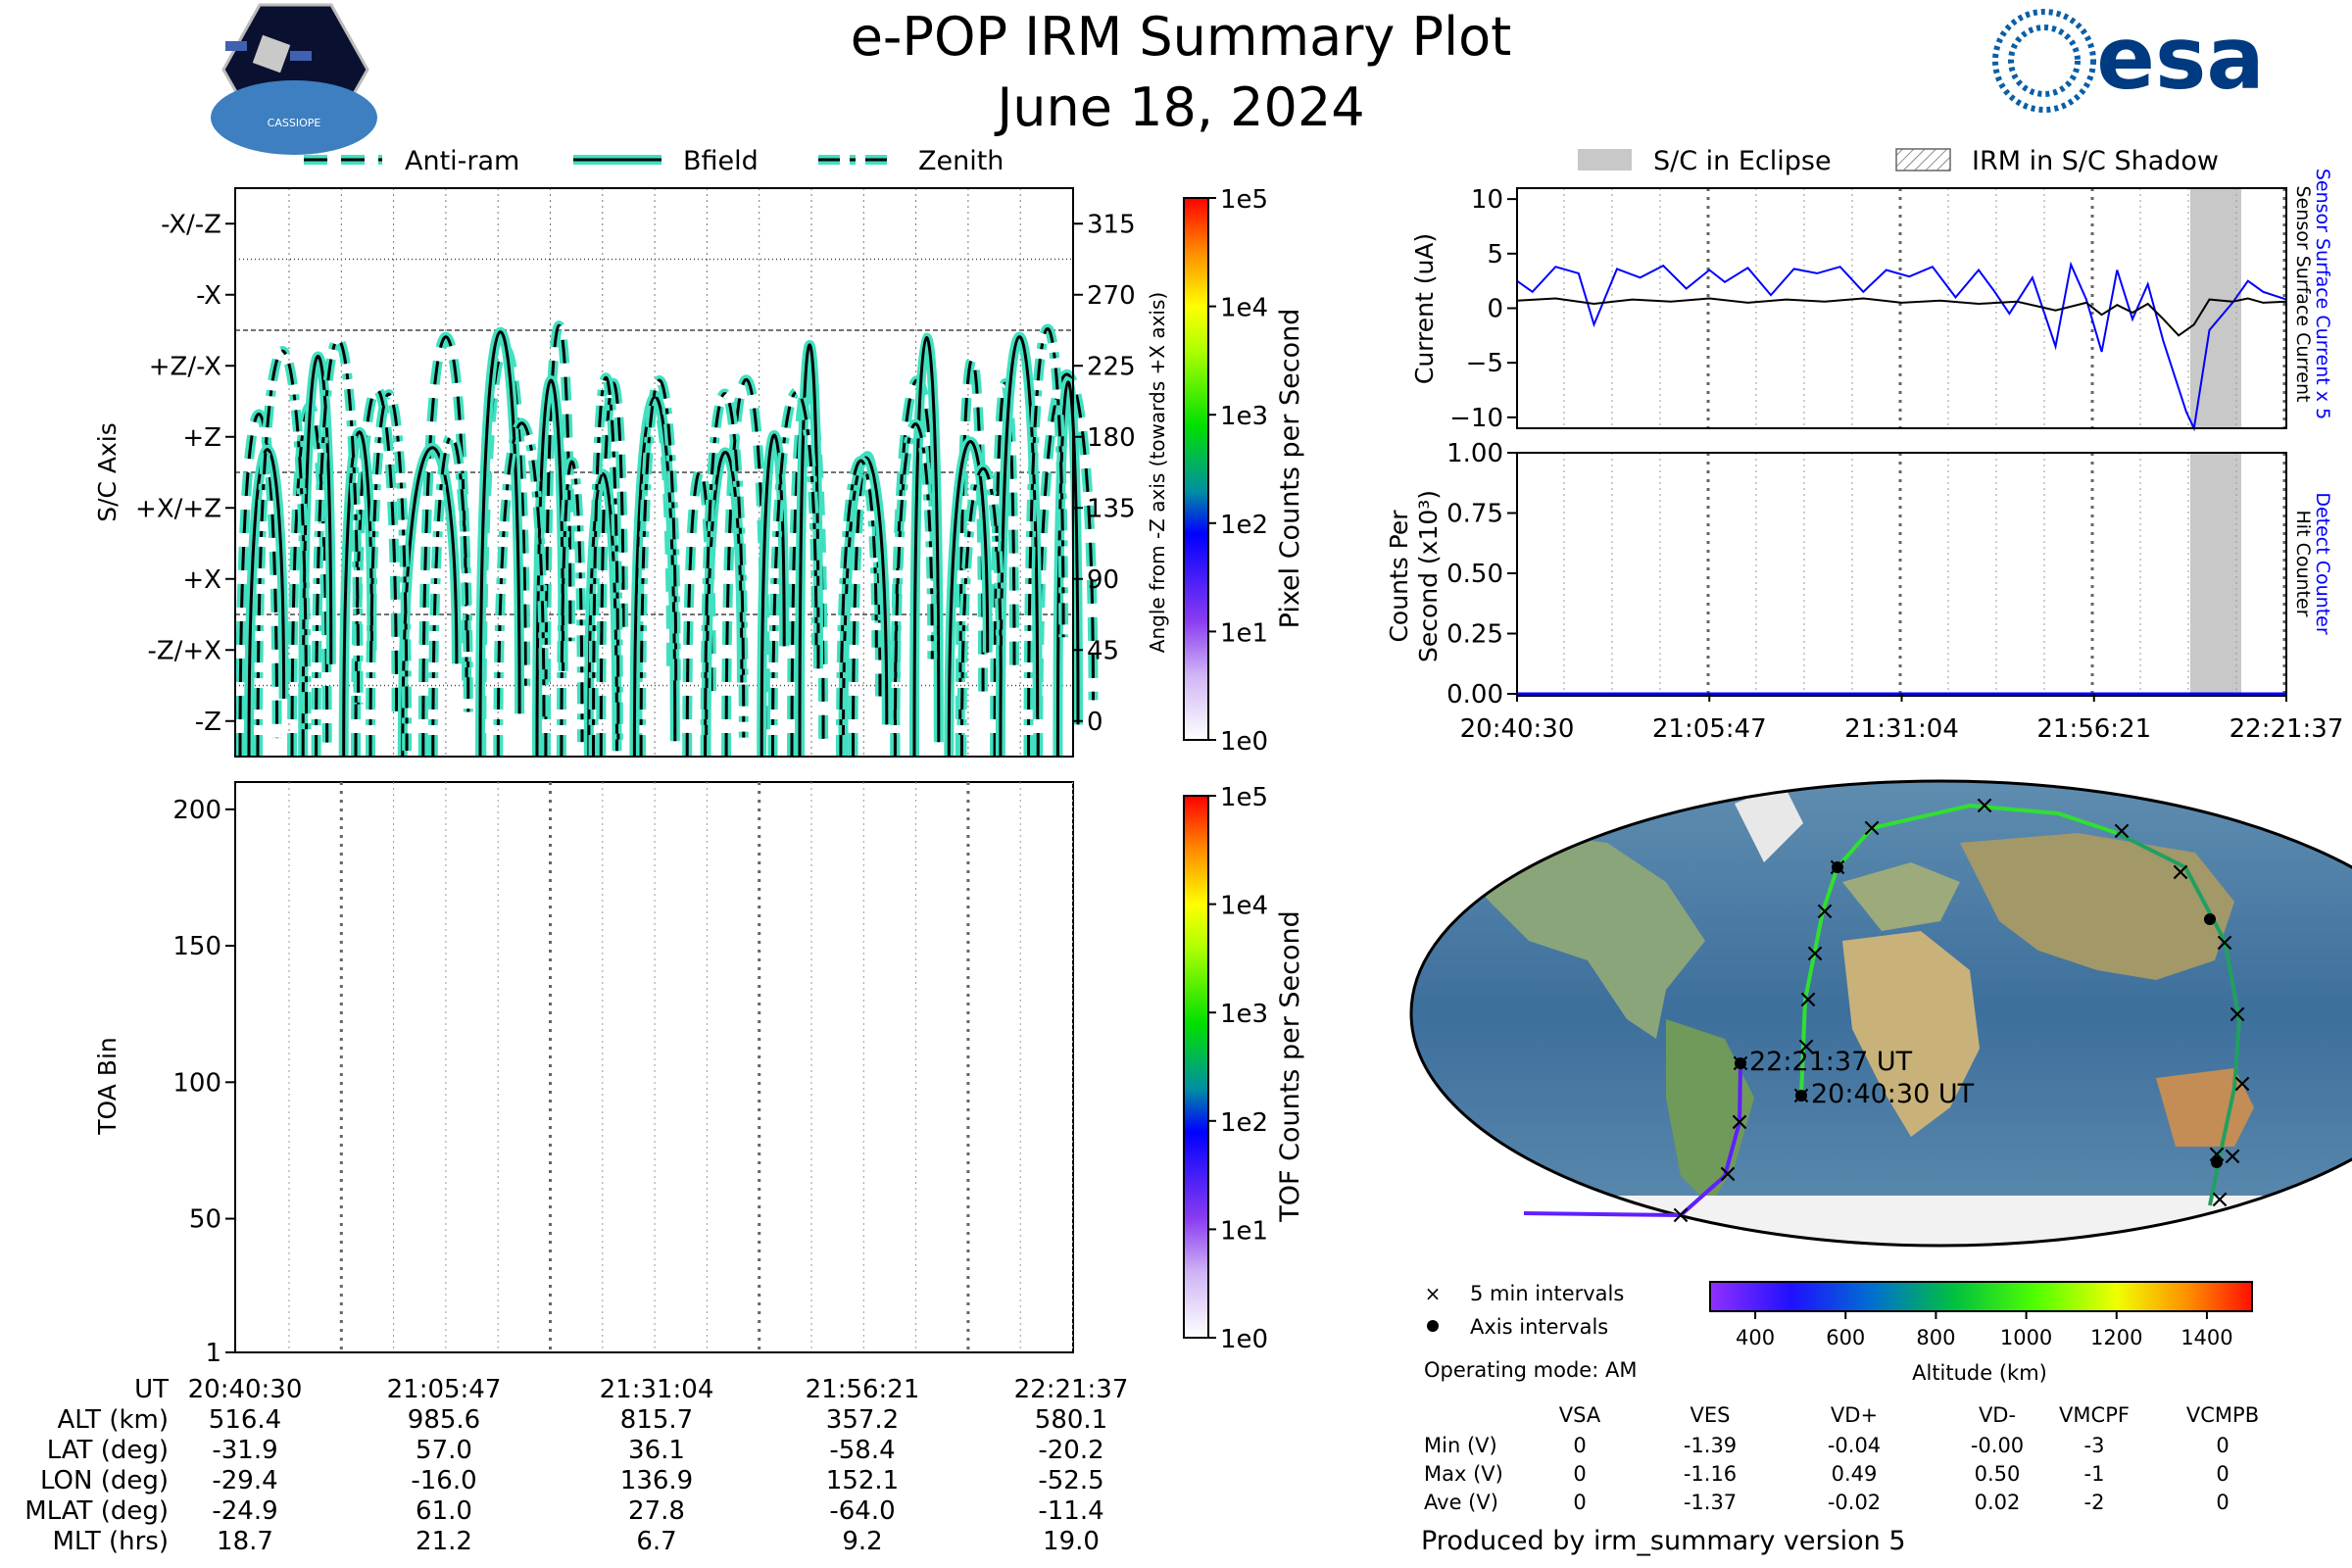 The image size is (2352, 1568). What do you see at coordinates (2094, 1415) in the screenshot?
I see `voltage-header: VMCPF` at bounding box center [2094, 1415].